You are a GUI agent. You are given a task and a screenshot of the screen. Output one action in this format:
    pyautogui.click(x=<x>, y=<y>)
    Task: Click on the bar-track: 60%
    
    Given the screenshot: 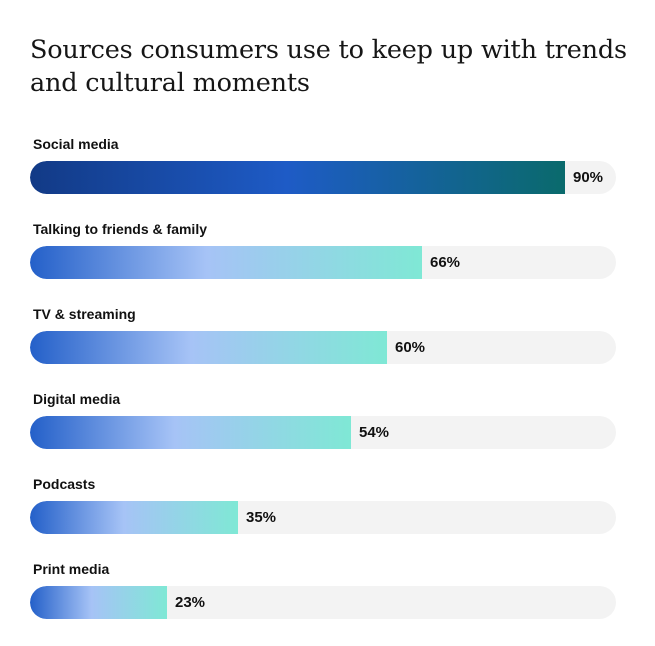 What is the action you would take?
    pyautogui.click(x=323, y=347)
    